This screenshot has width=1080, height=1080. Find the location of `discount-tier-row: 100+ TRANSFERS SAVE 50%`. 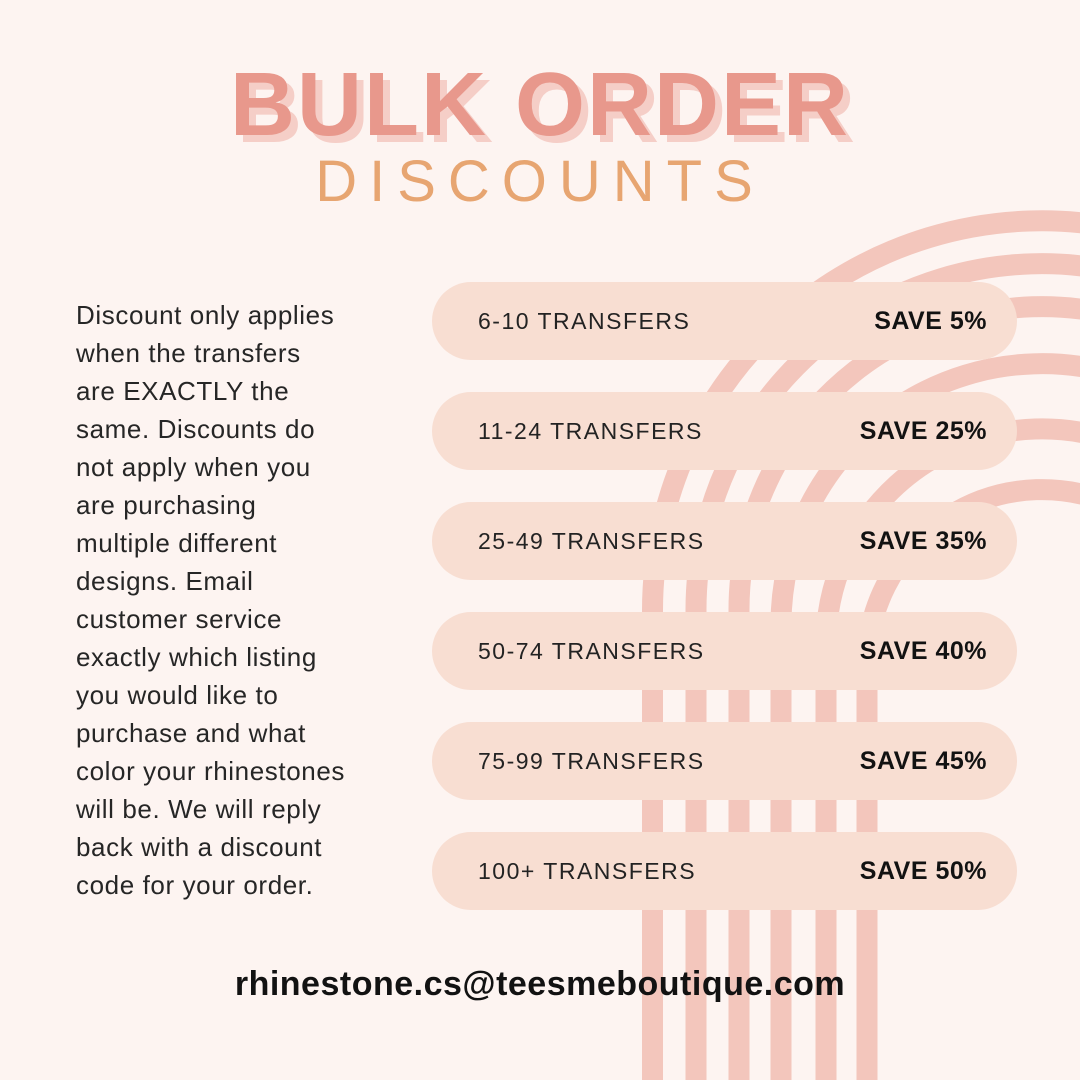

discount-tier-row: 100+ TRANSFERS SAVE 50% is located at coordinates (724, 871).